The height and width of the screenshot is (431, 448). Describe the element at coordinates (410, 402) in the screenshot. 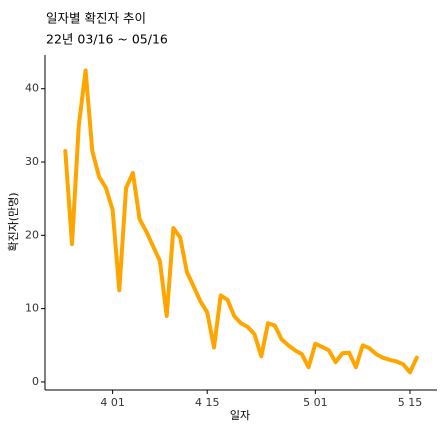

I see `x-tick-label: 5 15` at that location.